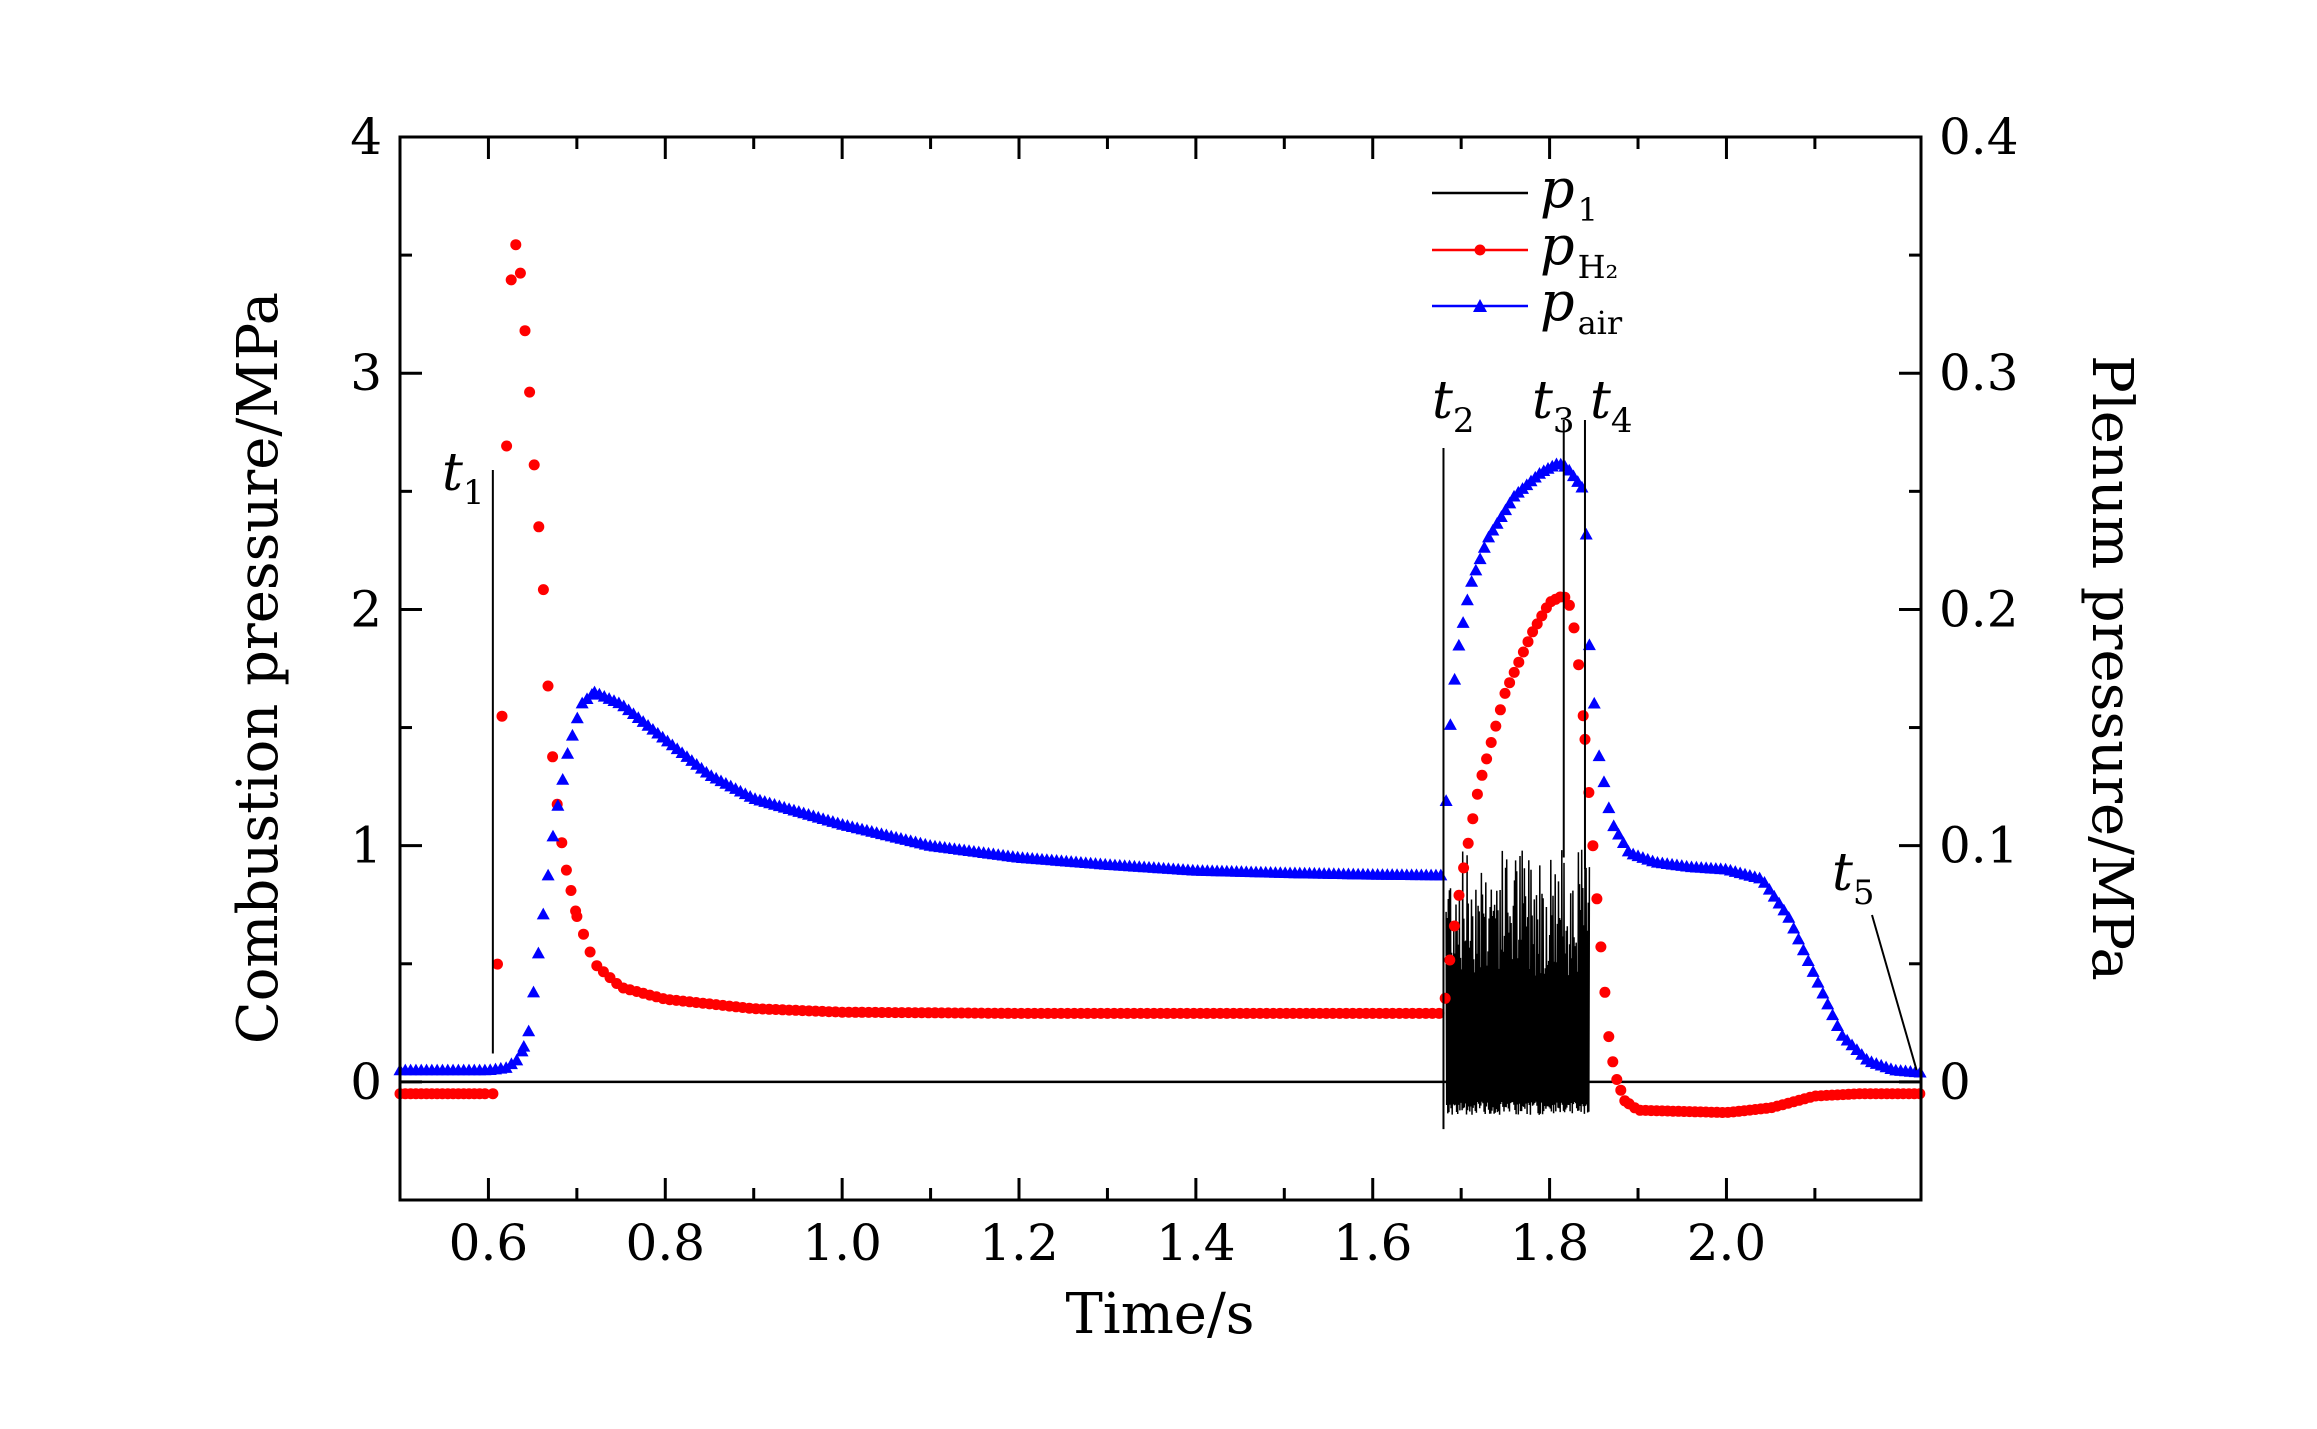 The image size is (2317, 1429). I want to click on marker-t4-label: t4, so click(1611, 406).